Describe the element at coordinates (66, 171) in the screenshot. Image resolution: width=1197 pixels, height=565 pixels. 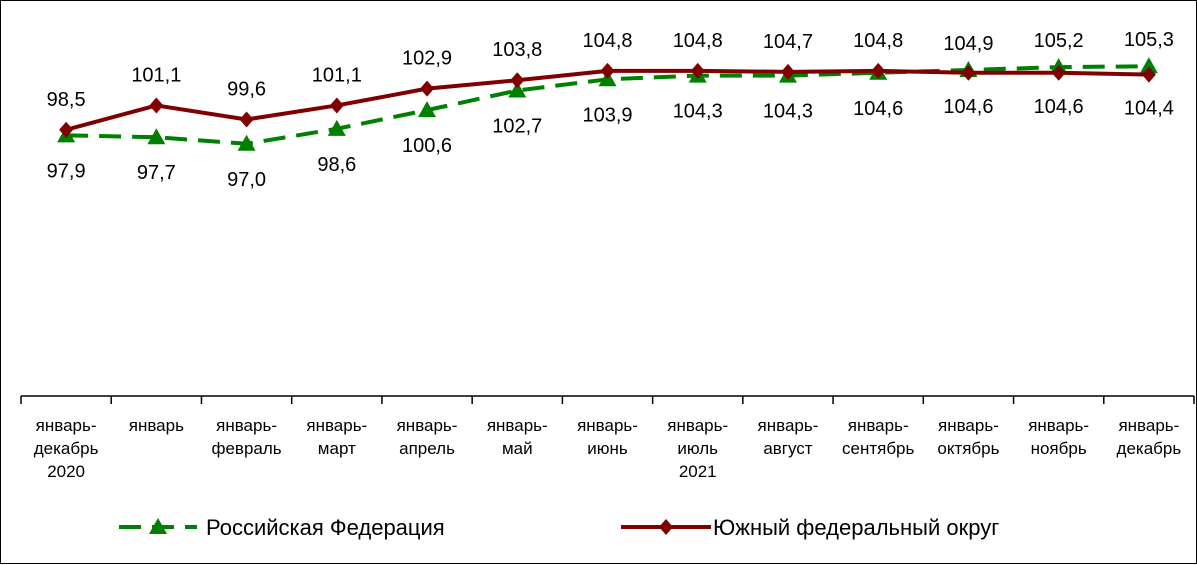
I see `data-label: 97,9` at that location.